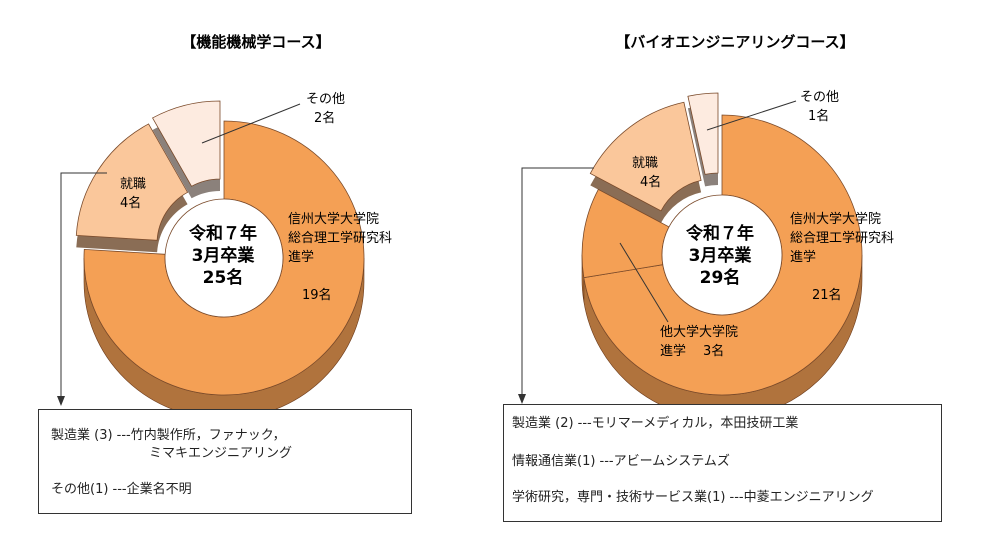 The height and width of the screenshot is (541, 984). What do you see at coordinates (720, 277) in the screenshot?
I see `right-center-line-3: 29名` at bounding box center [720, 277].